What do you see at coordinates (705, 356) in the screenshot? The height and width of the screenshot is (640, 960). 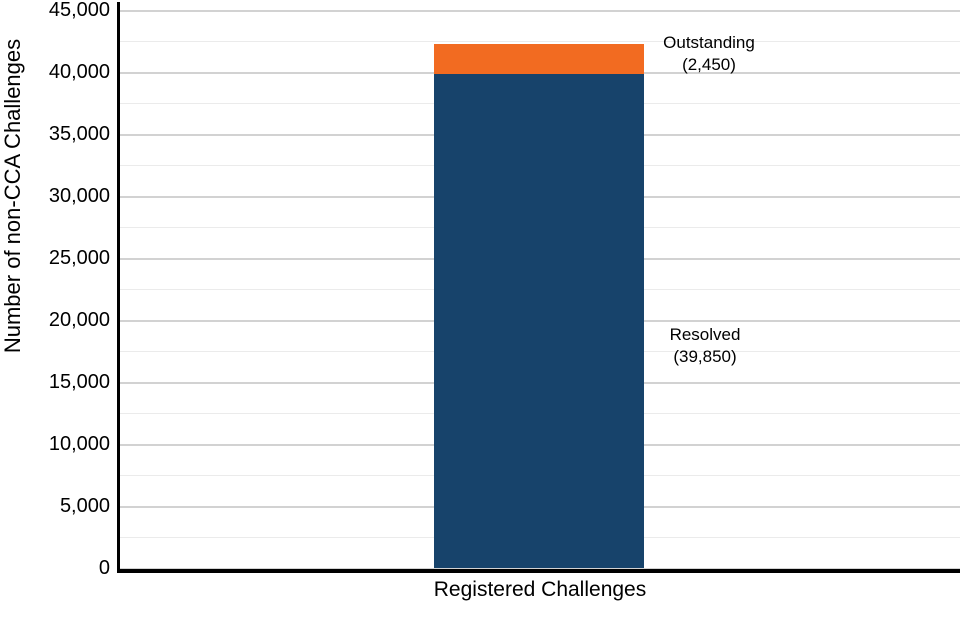 I see `resolved-annotation-value: (39,850)` at bounding box center [705, 356].